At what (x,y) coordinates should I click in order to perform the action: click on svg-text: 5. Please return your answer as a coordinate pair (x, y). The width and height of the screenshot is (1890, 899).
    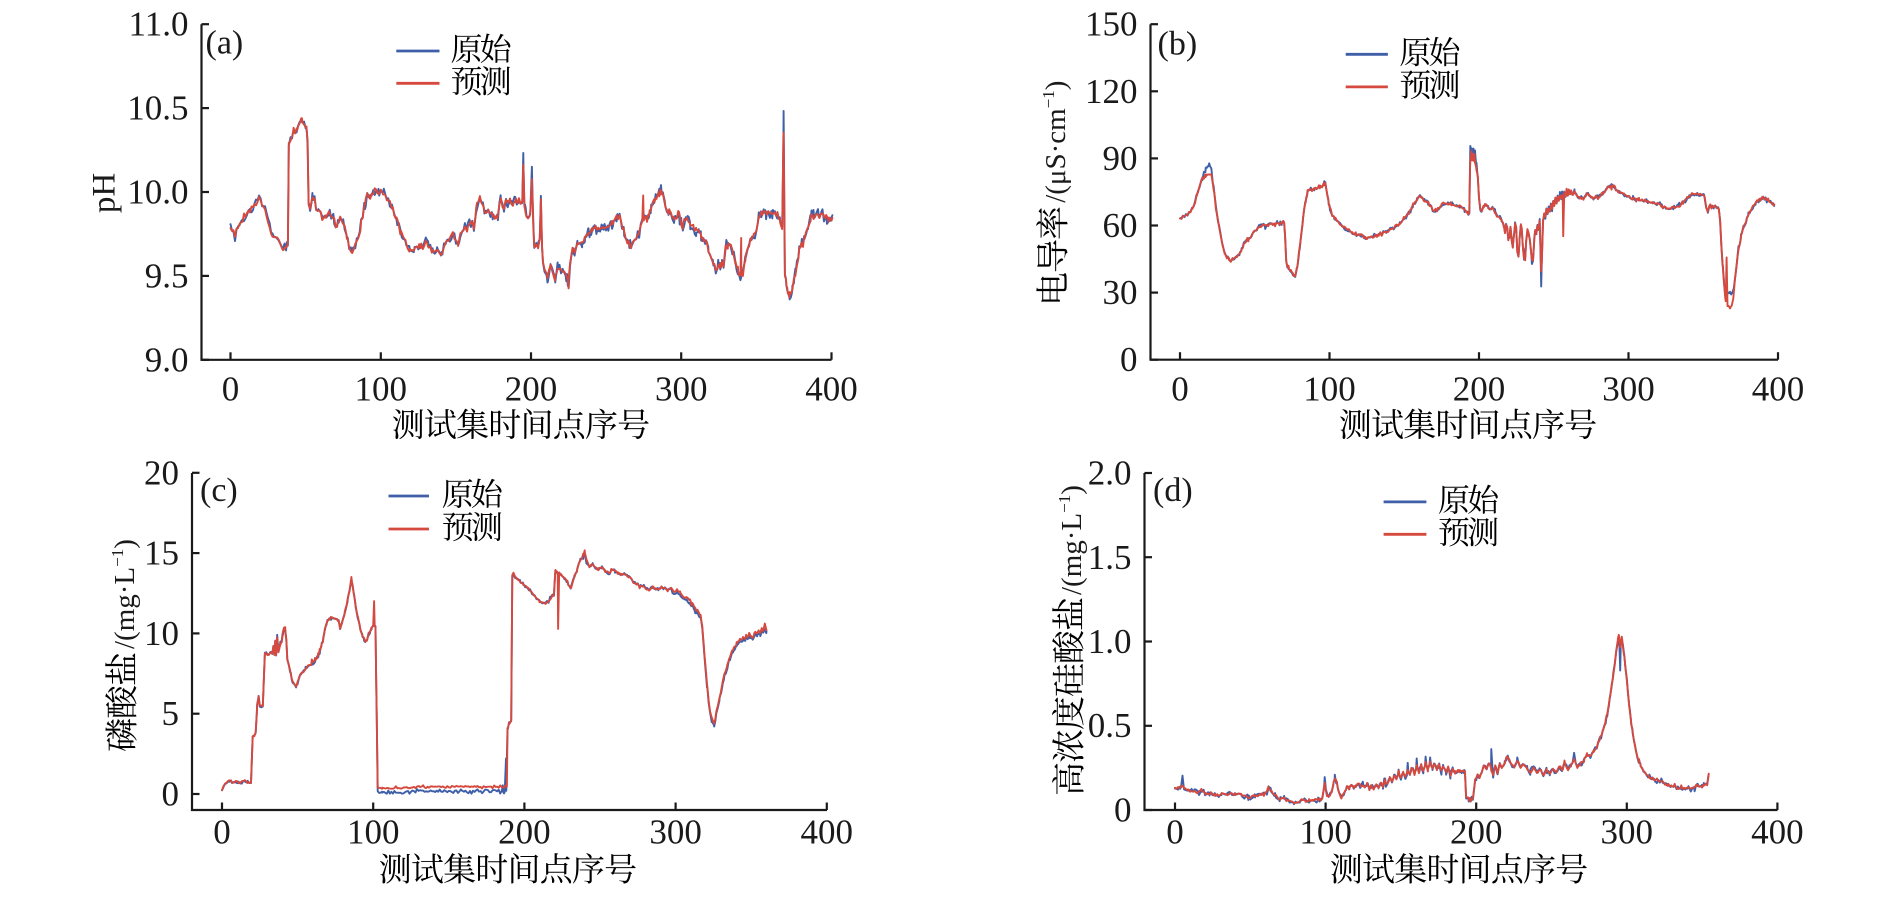
    Looking at the image, I should click on (171, 713).